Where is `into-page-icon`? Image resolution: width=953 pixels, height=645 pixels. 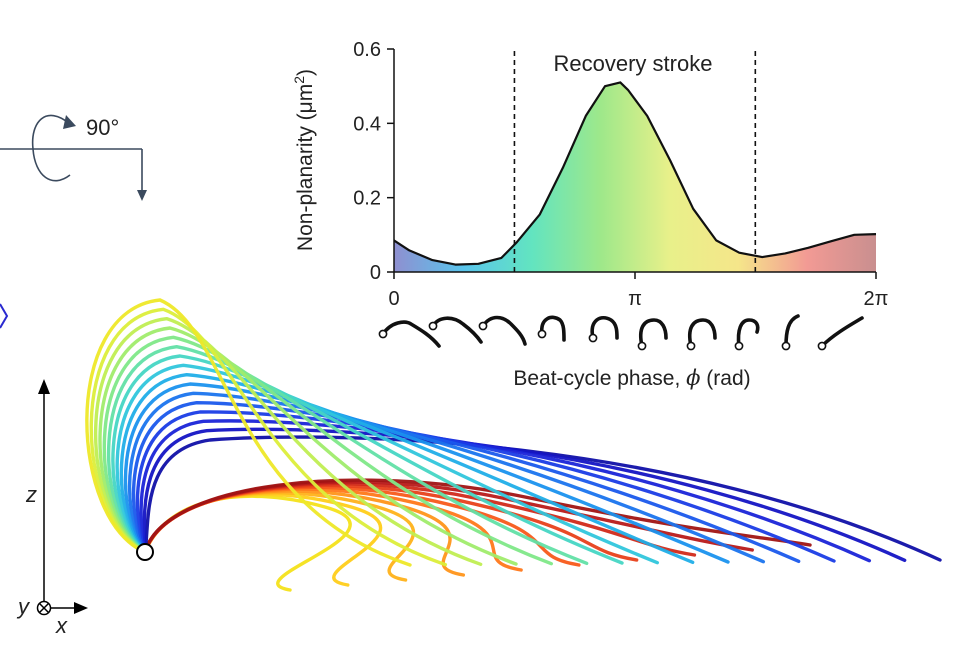
into-page-icon is located at coordinates (44, 608).